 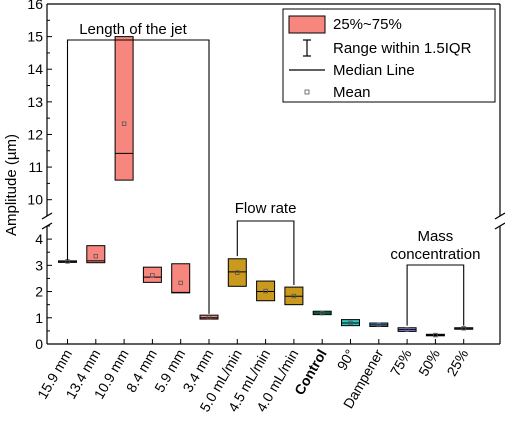 I want to click on legend-label: Mean, so click(x=352, y=92).